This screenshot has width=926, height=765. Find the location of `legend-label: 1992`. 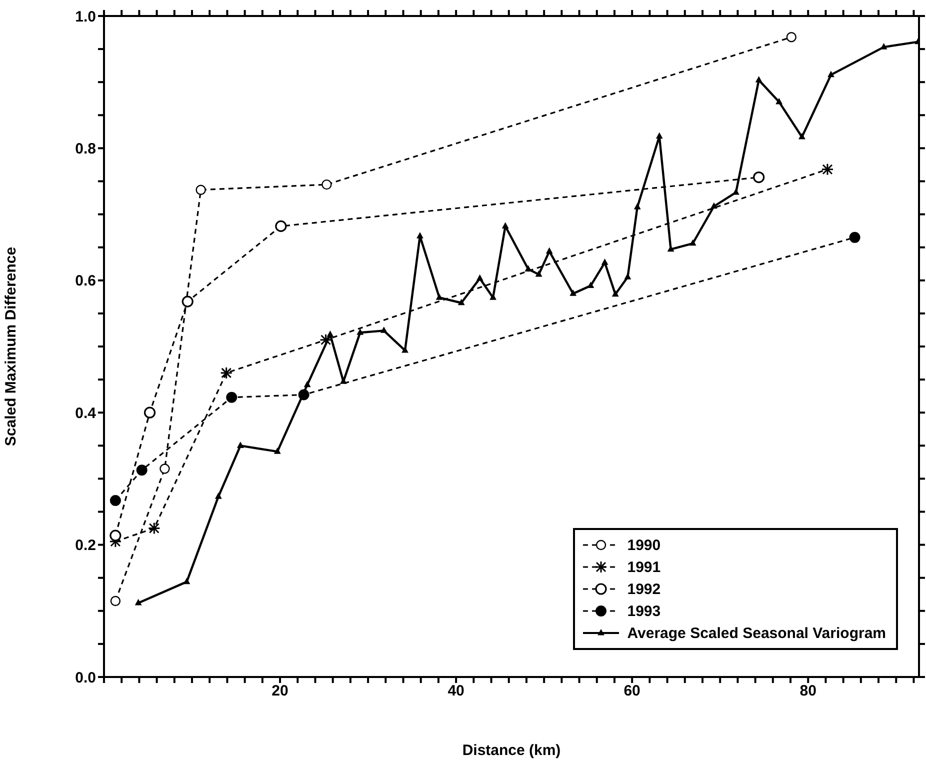

legend-label: 1992 is located at coordinates (644, 589).